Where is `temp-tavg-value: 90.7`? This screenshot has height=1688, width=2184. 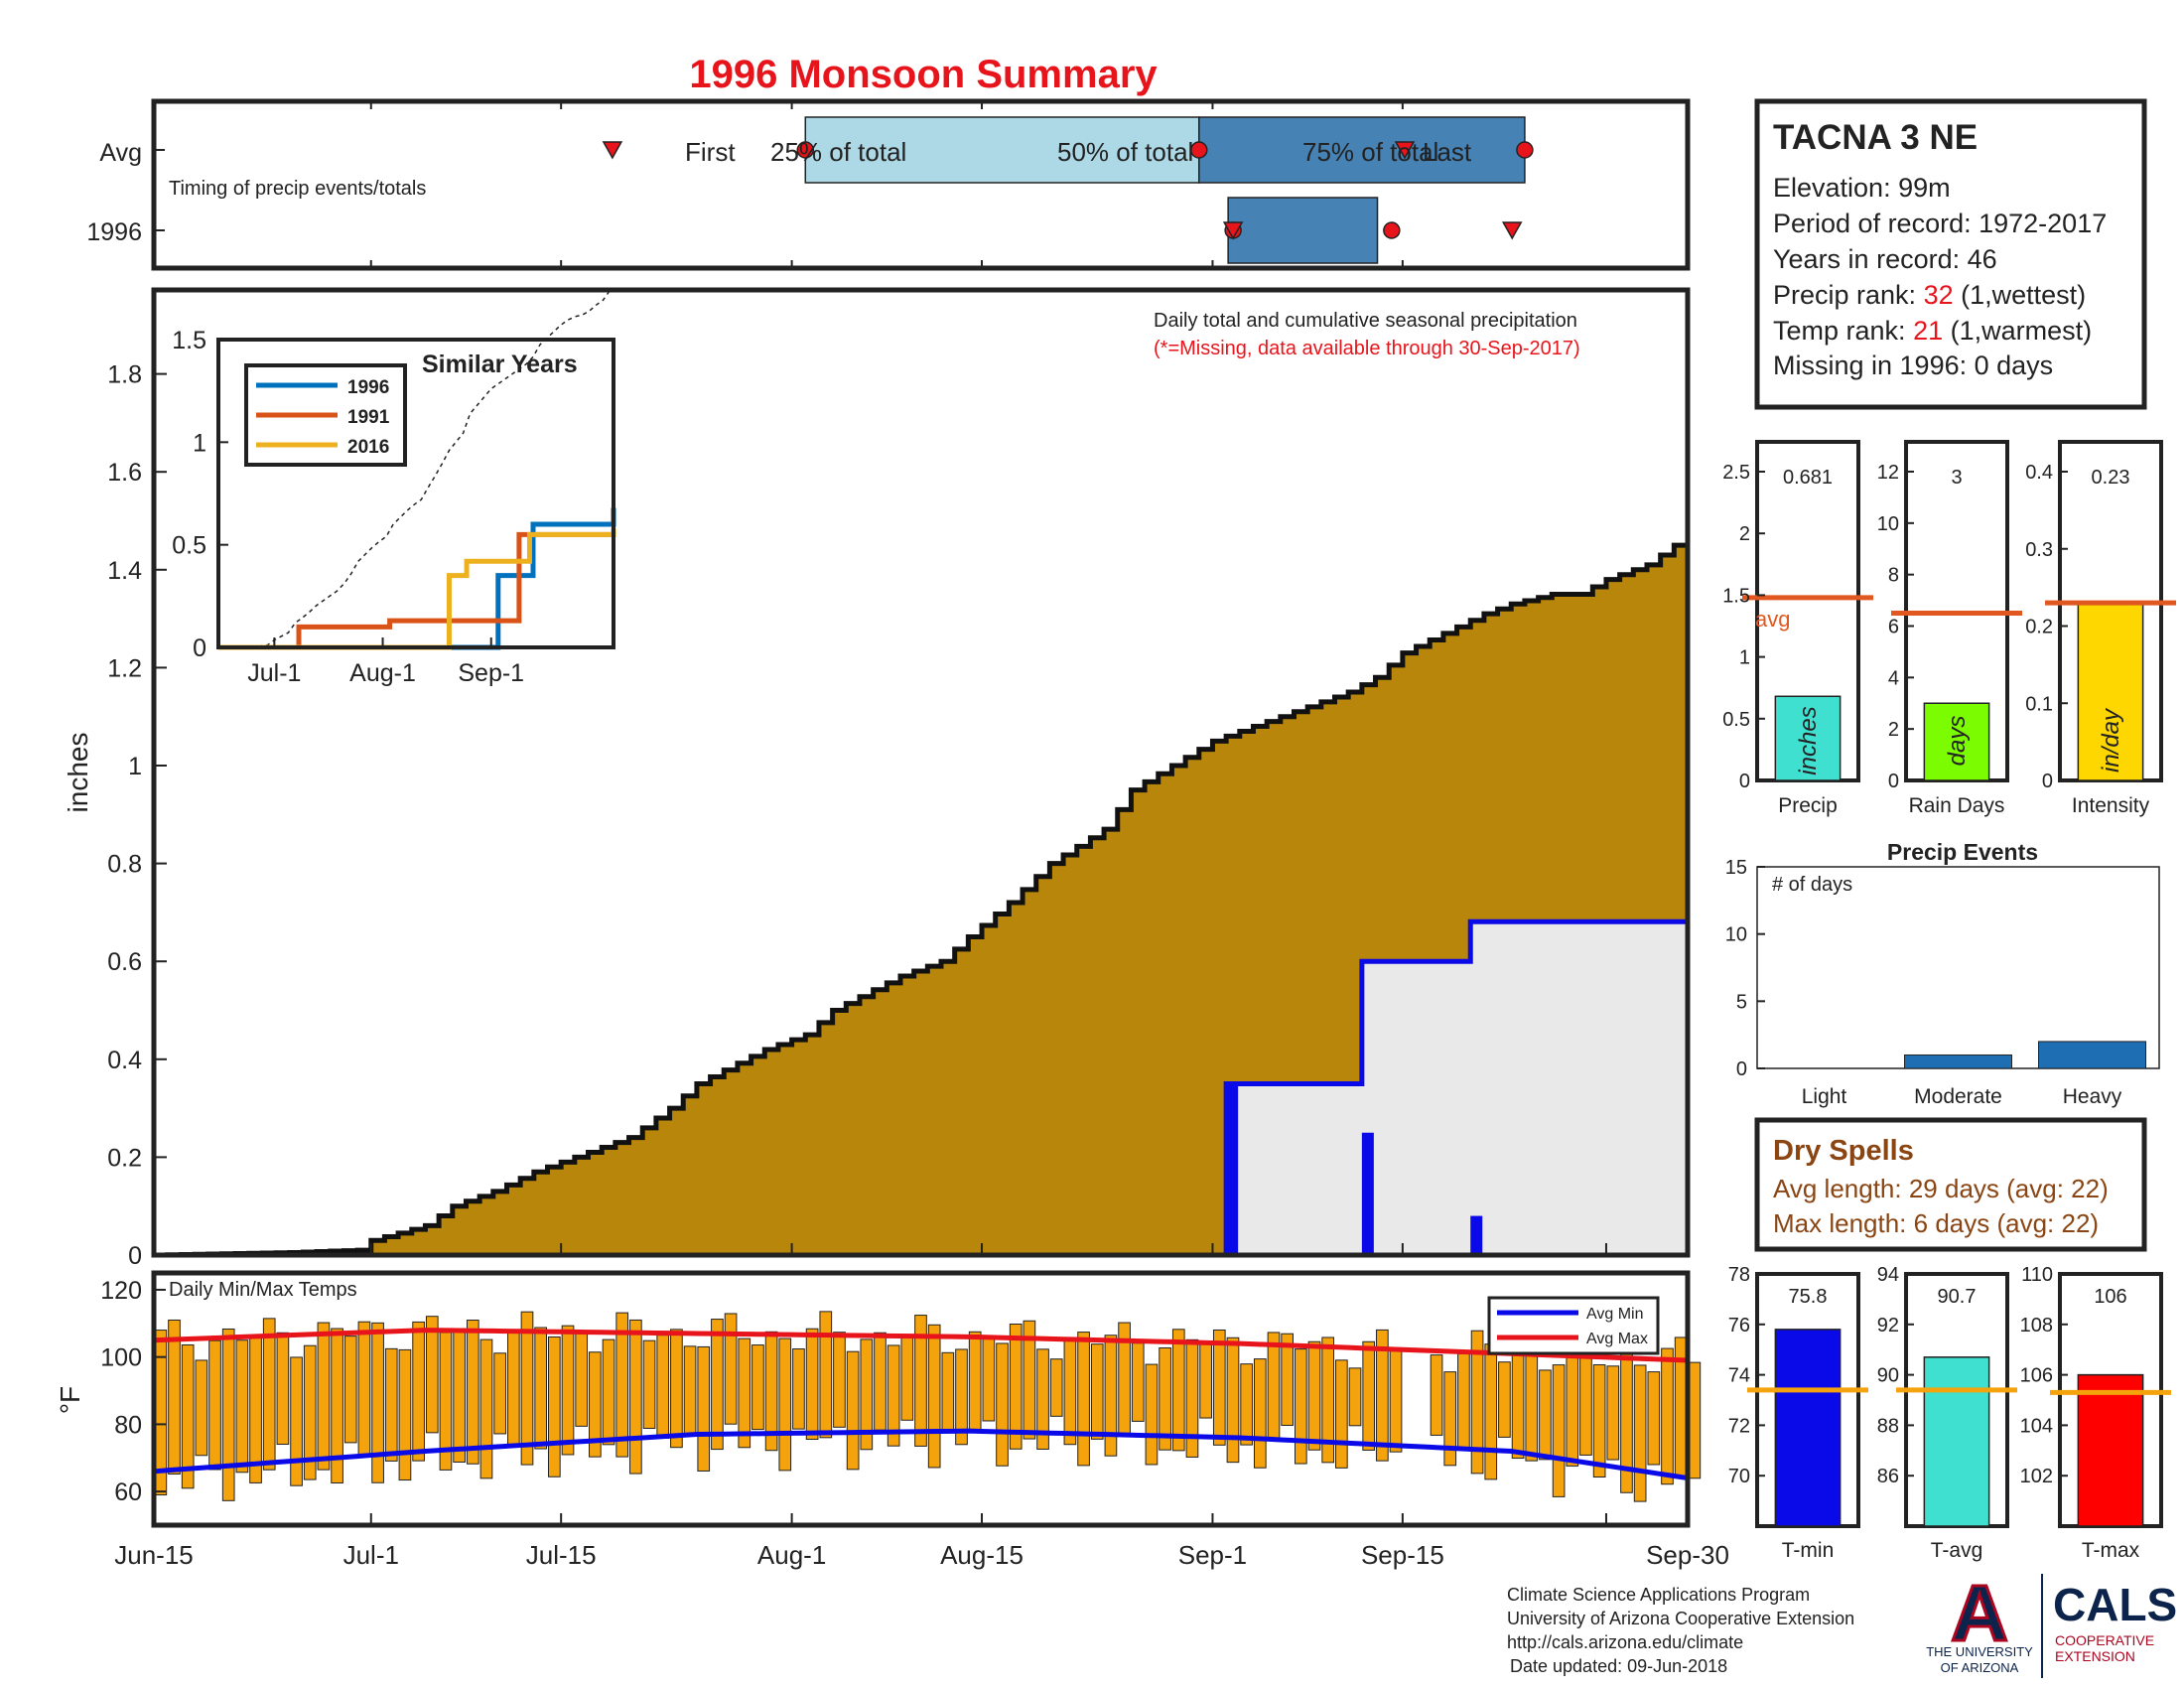
temp-tavg-value: 90.7 is located at coordinates (1957, 1297).